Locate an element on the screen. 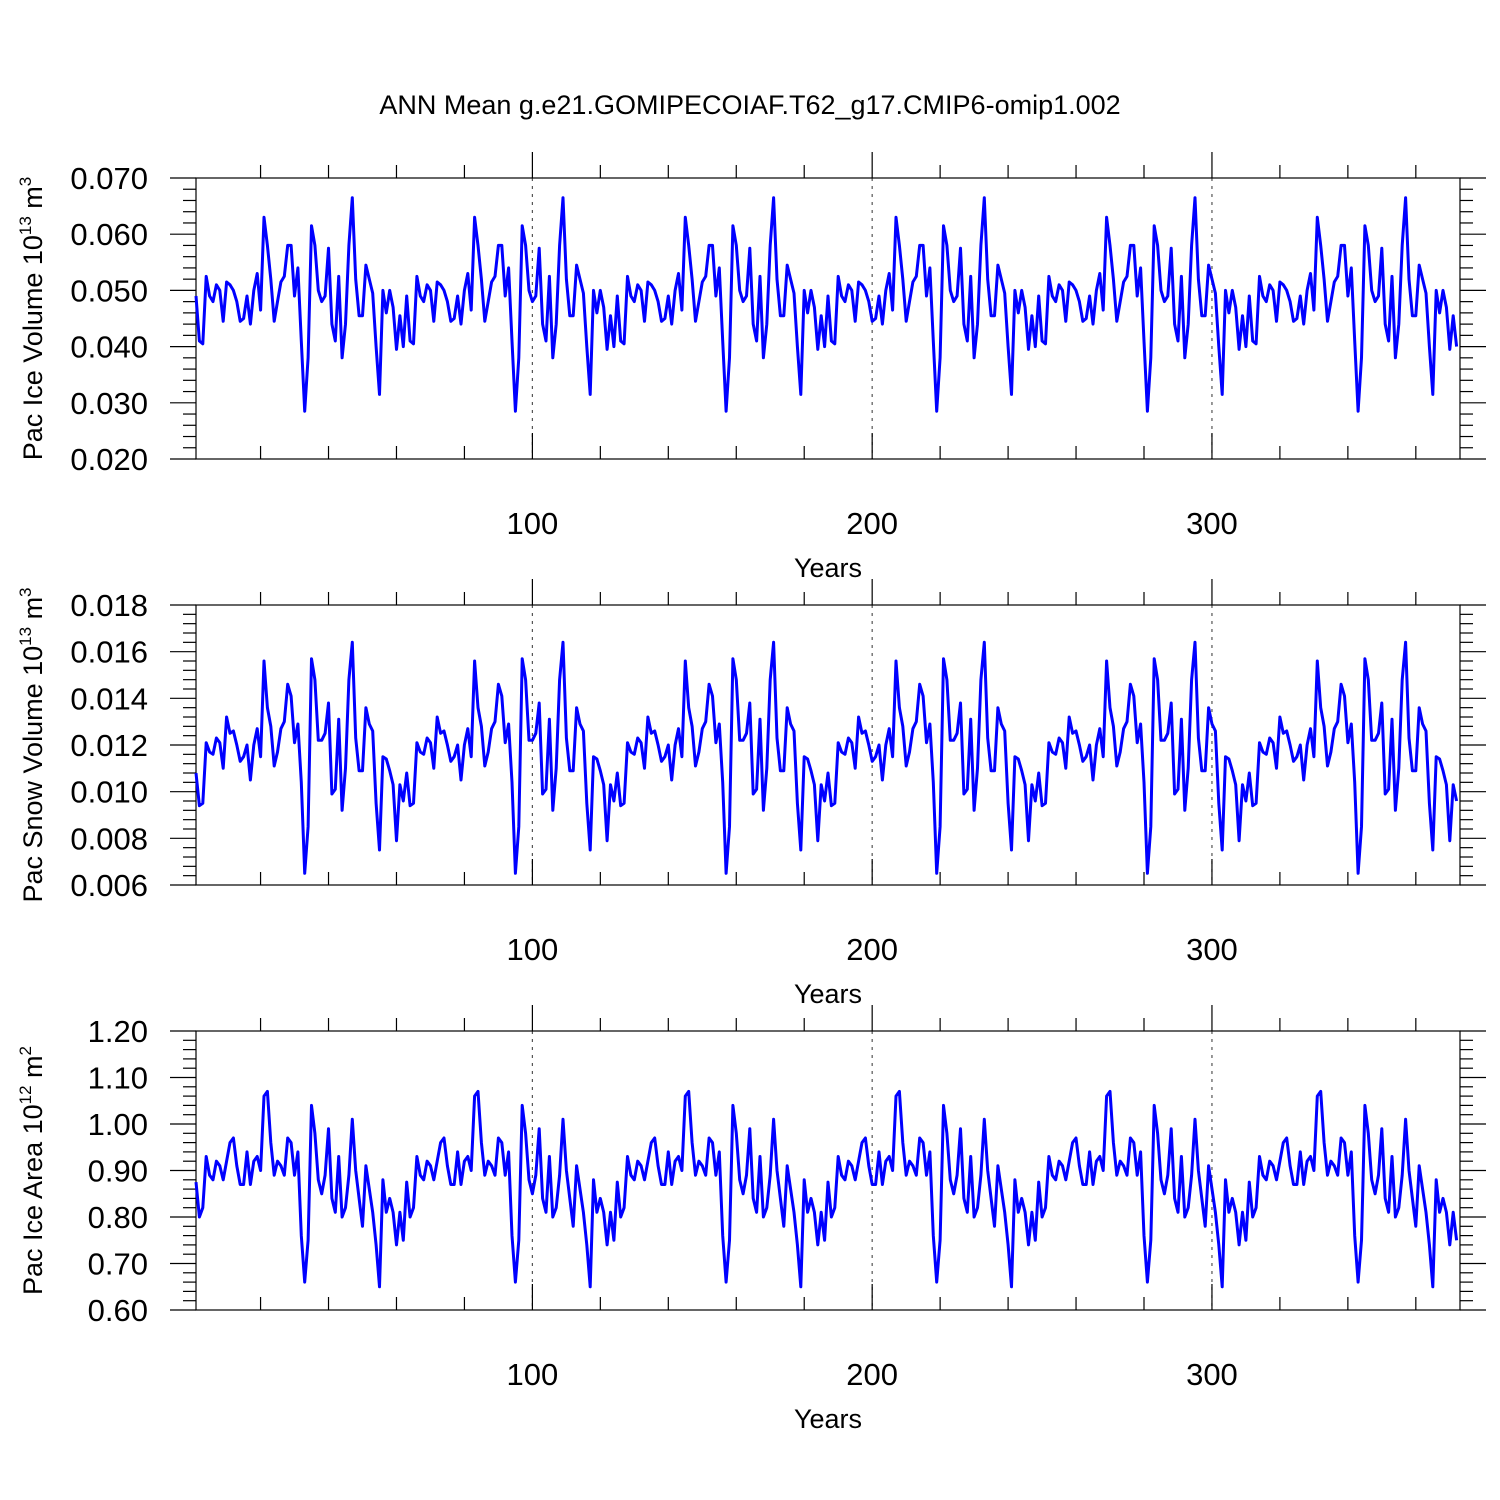  y-axis-label: Pac Ice Area 1012 m2 is located at coordinates (32, 1170).